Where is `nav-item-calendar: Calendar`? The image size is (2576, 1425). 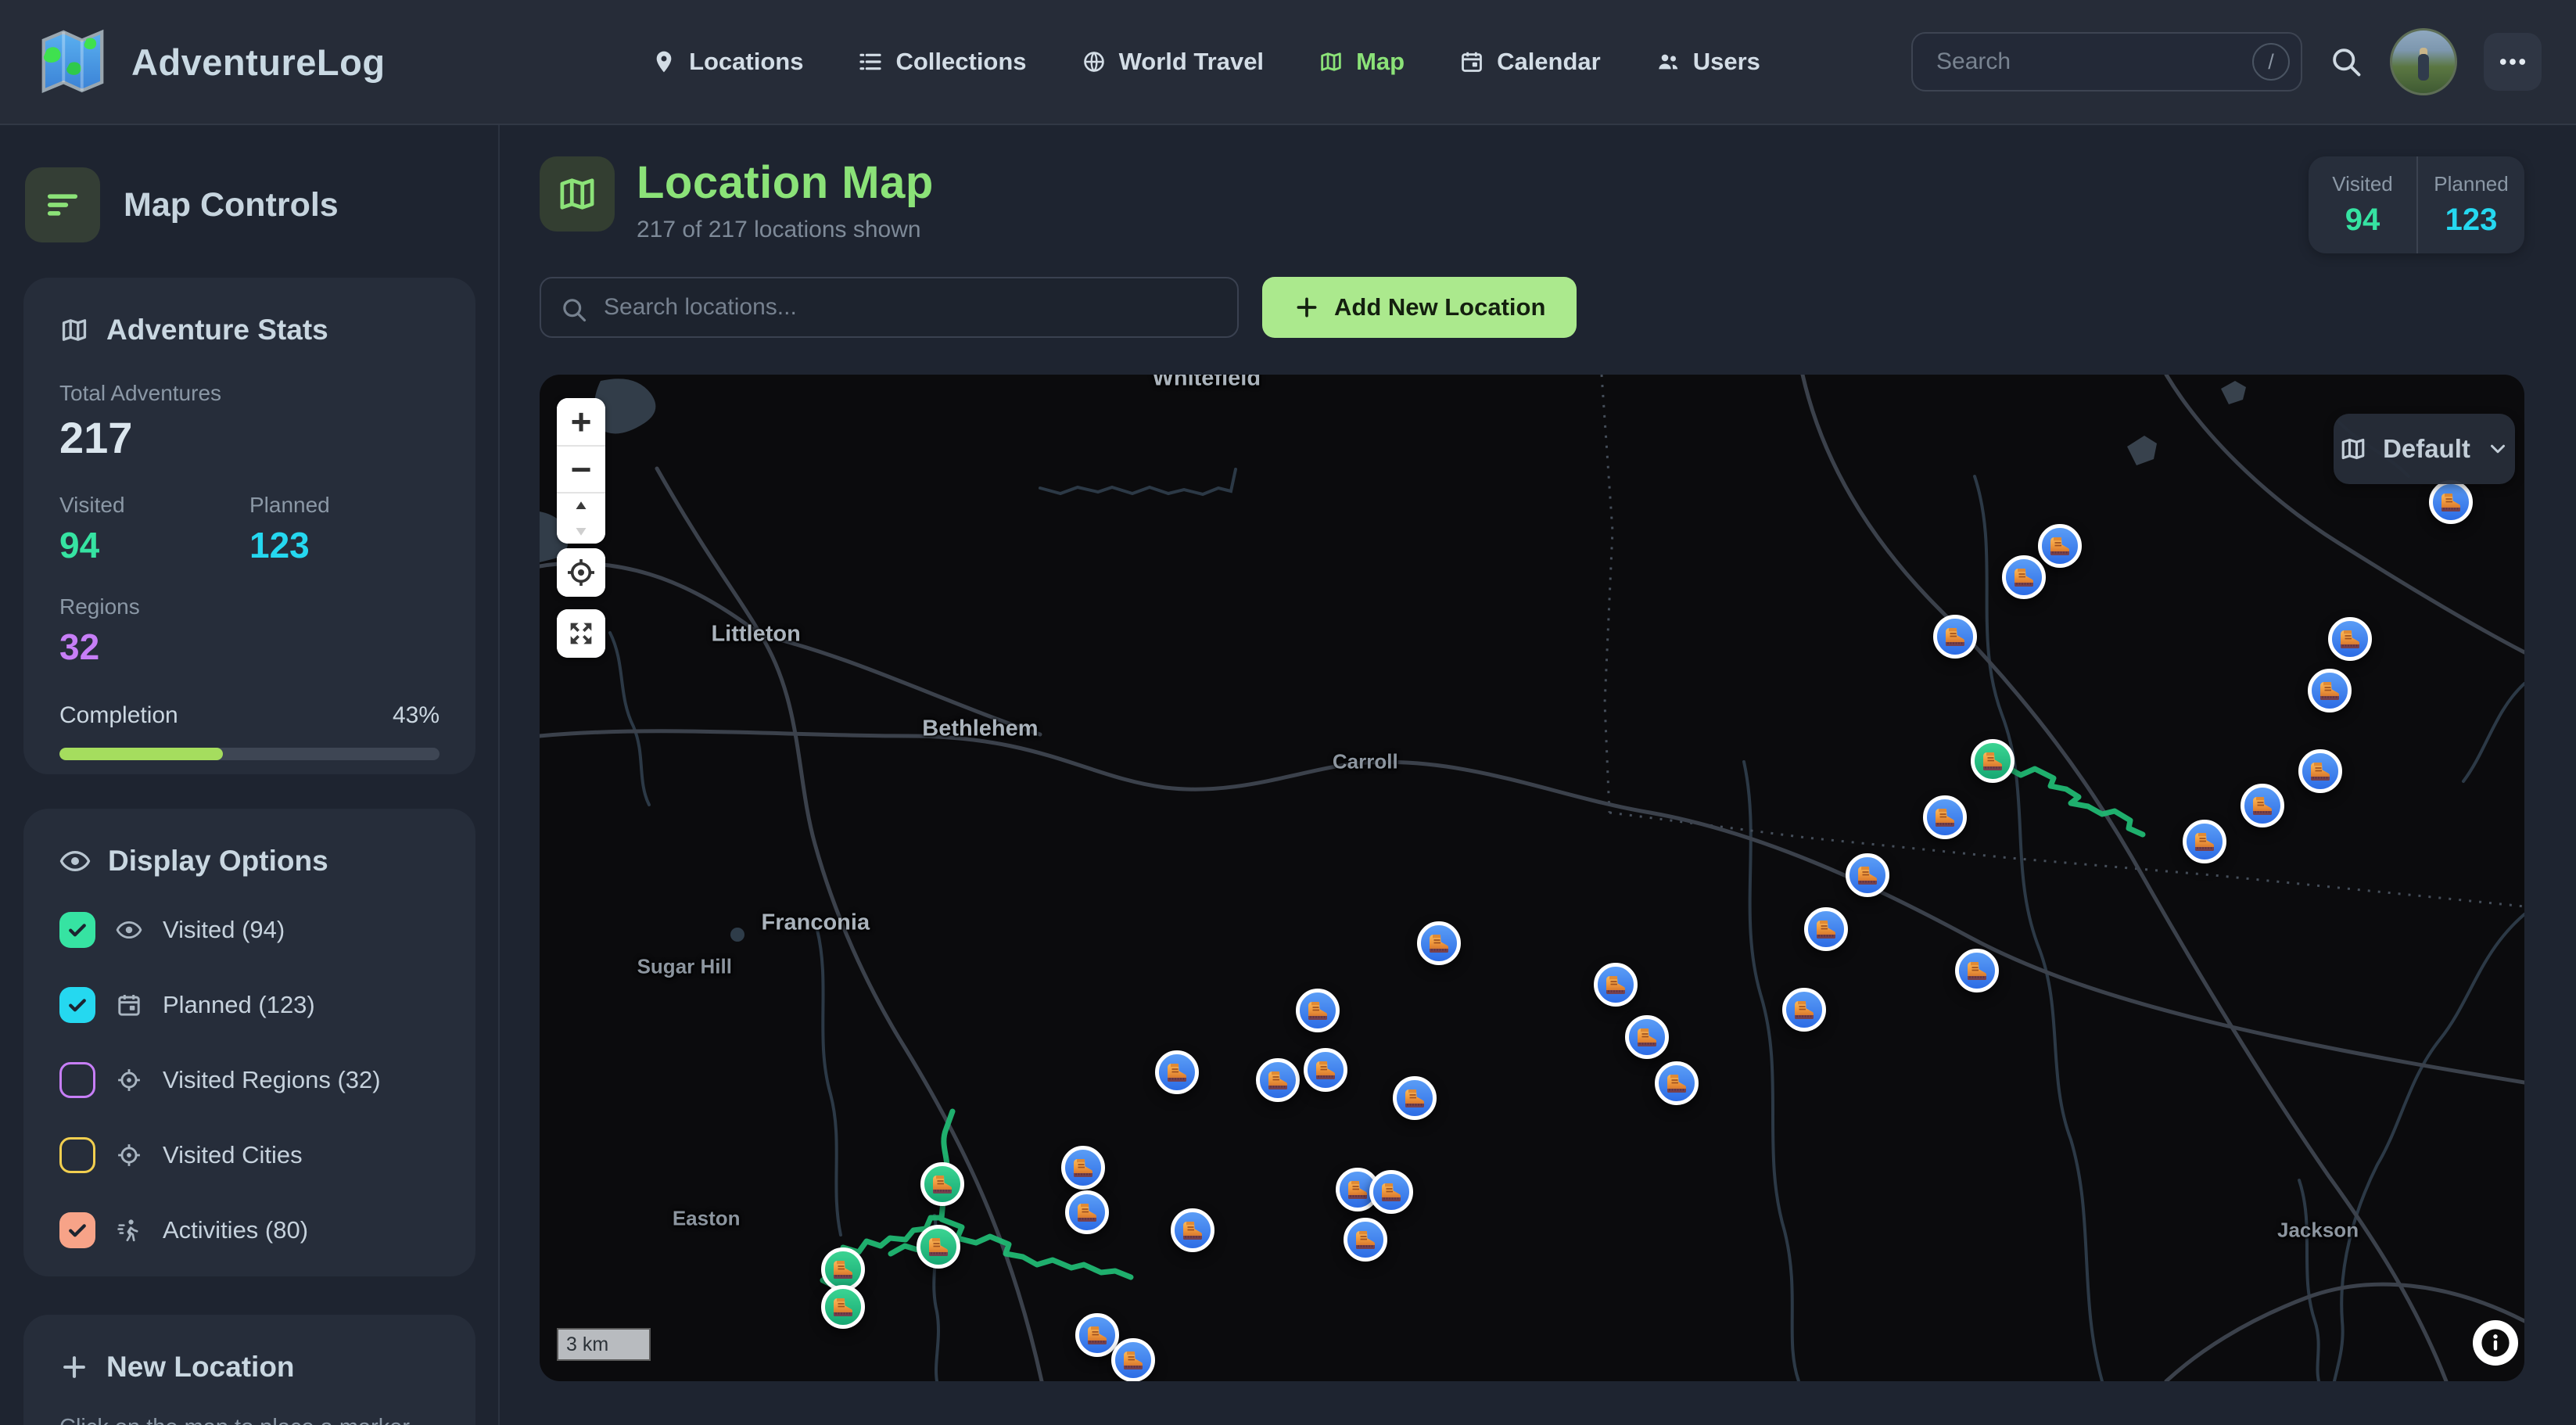
nav-item-calendar: Calendar is located at coordinates (1530, 62).